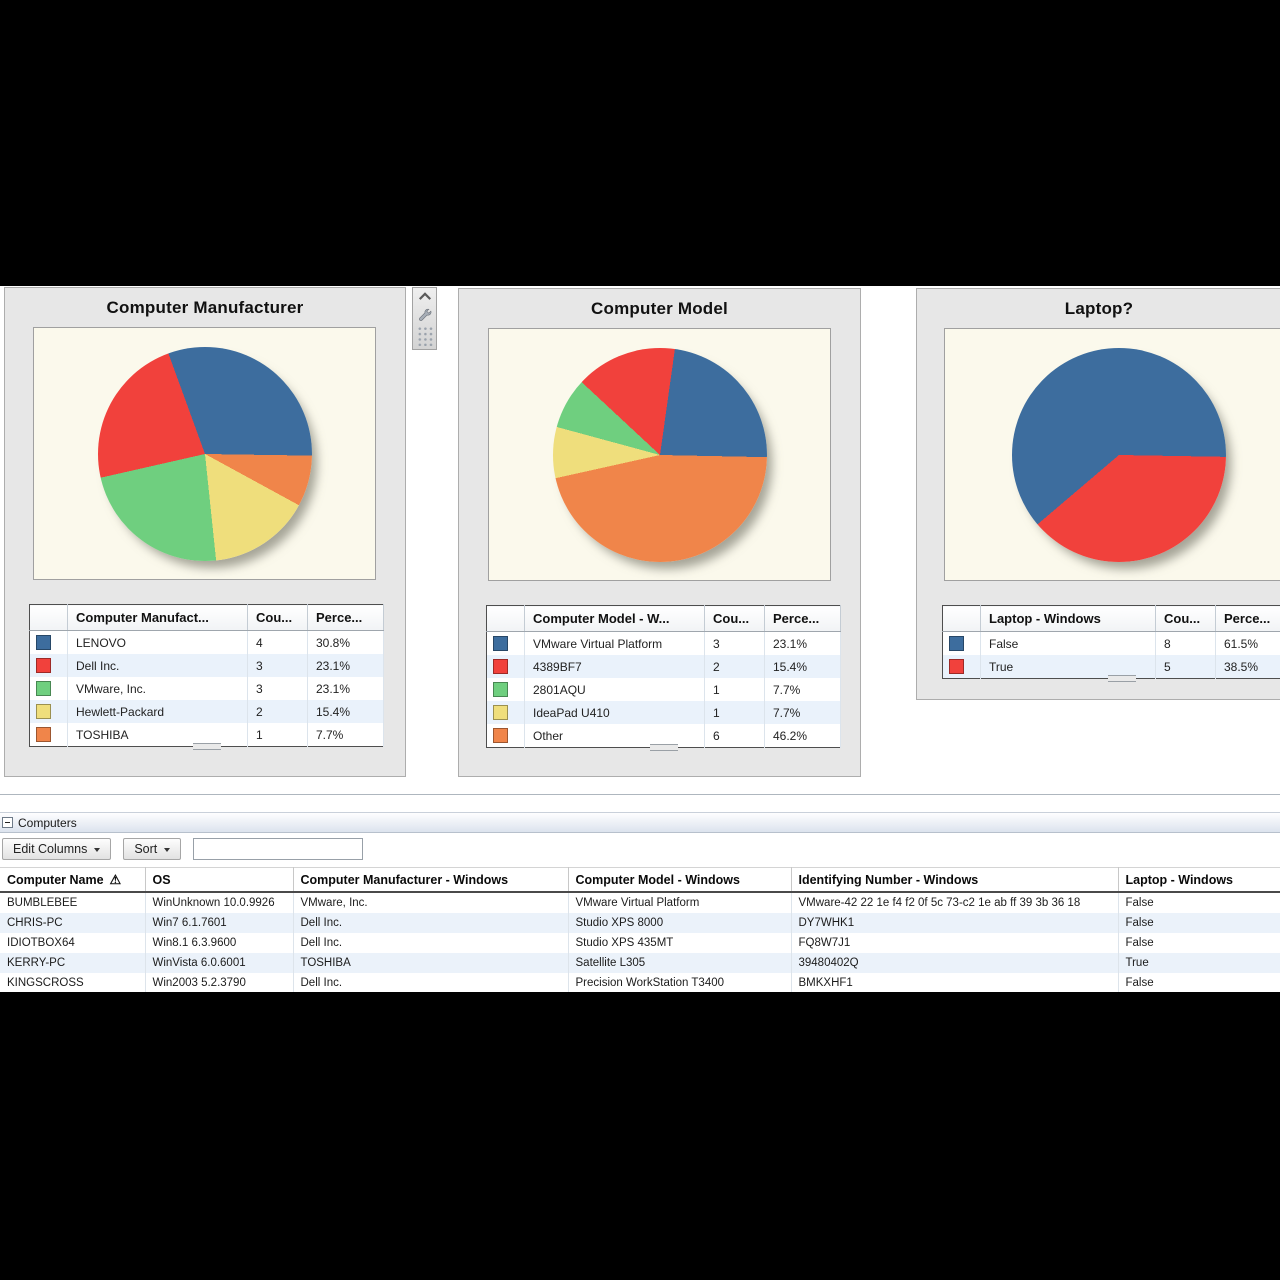 This screenshot has height=1280, width=1280. Describe the element at coordinates (73, 943) in the screenshot. I see `cell-computer-name: IDIOTBOX64` at that location.